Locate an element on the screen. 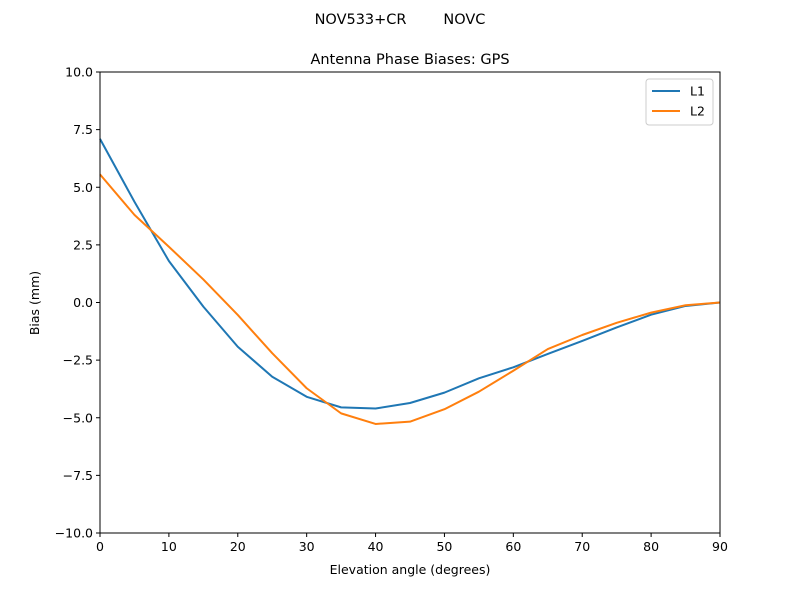 The width and height of the screenshot is (800, 604). x-tick-label: 20 is located at coordinates (238, 546).